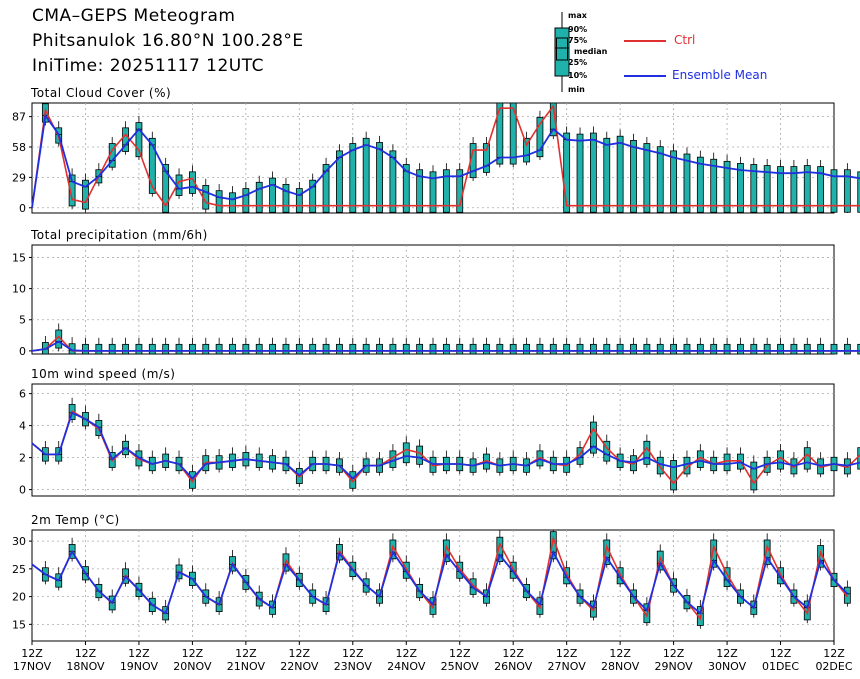 This screenshot has height=679, width=860. What do you see at coordinates (168, 41) in the screenshot?
I see `location-label: Phitsanulok 16.80°N 100.28°E` at bounding box center [168, 41].